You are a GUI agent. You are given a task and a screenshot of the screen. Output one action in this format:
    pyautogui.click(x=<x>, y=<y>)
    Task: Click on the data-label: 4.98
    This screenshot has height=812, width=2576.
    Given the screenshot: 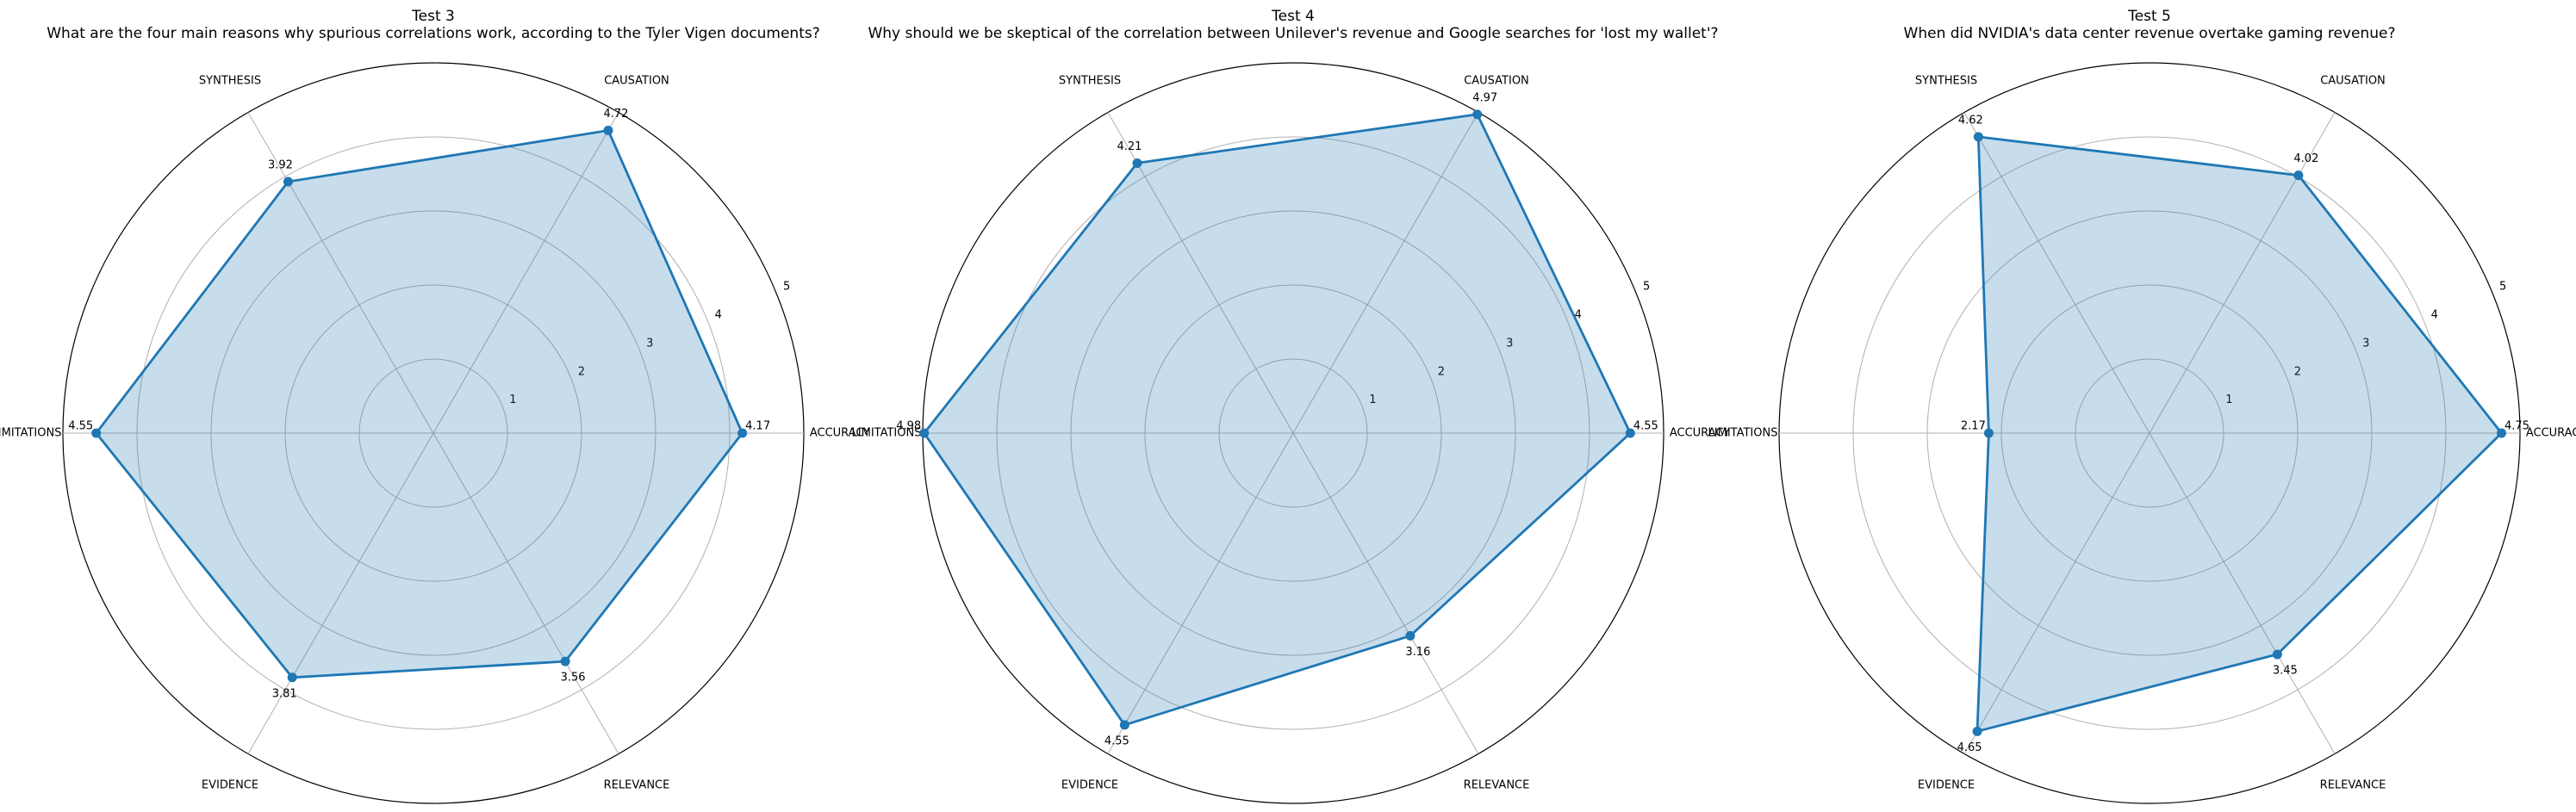 What is the action you would take?
    pyautogui.click(x=909, y=426)
    